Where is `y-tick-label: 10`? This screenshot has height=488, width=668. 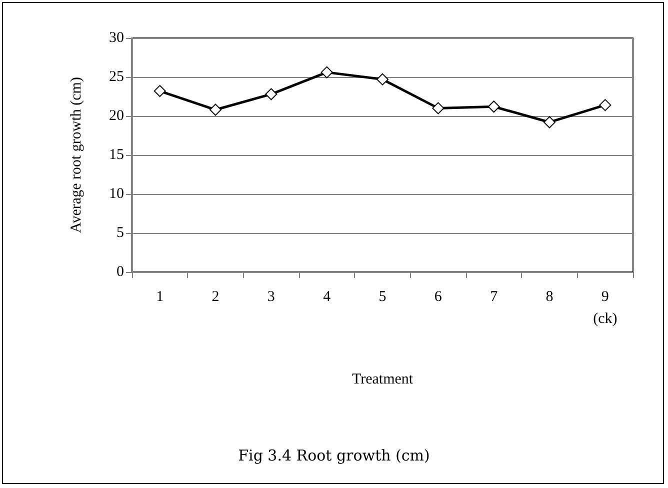 y-tick-label: 10 is located at coordinates (116, 194).